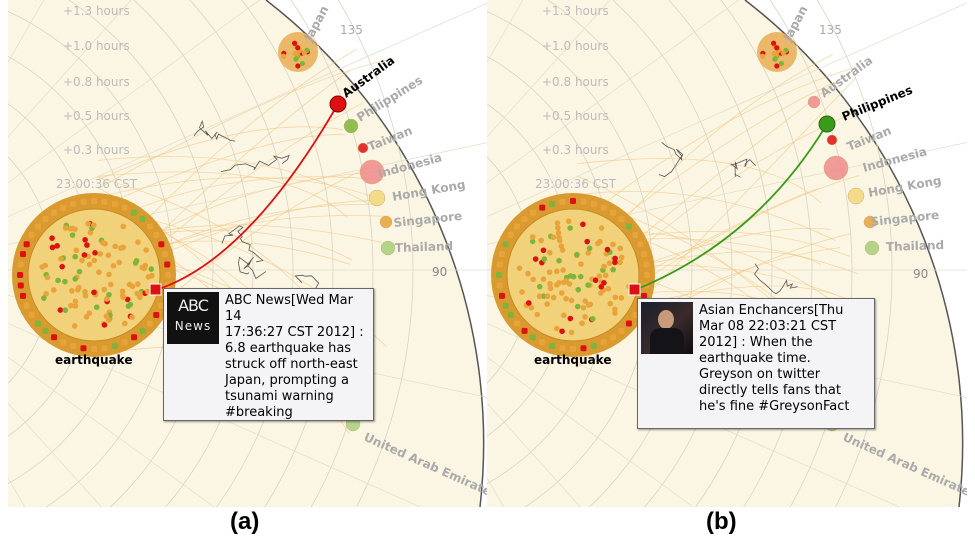  What do you see at coordinates (575, 150) in the screenshot?
I see `time-label-5: +0.3 hours` at bounding box center [575, 150].